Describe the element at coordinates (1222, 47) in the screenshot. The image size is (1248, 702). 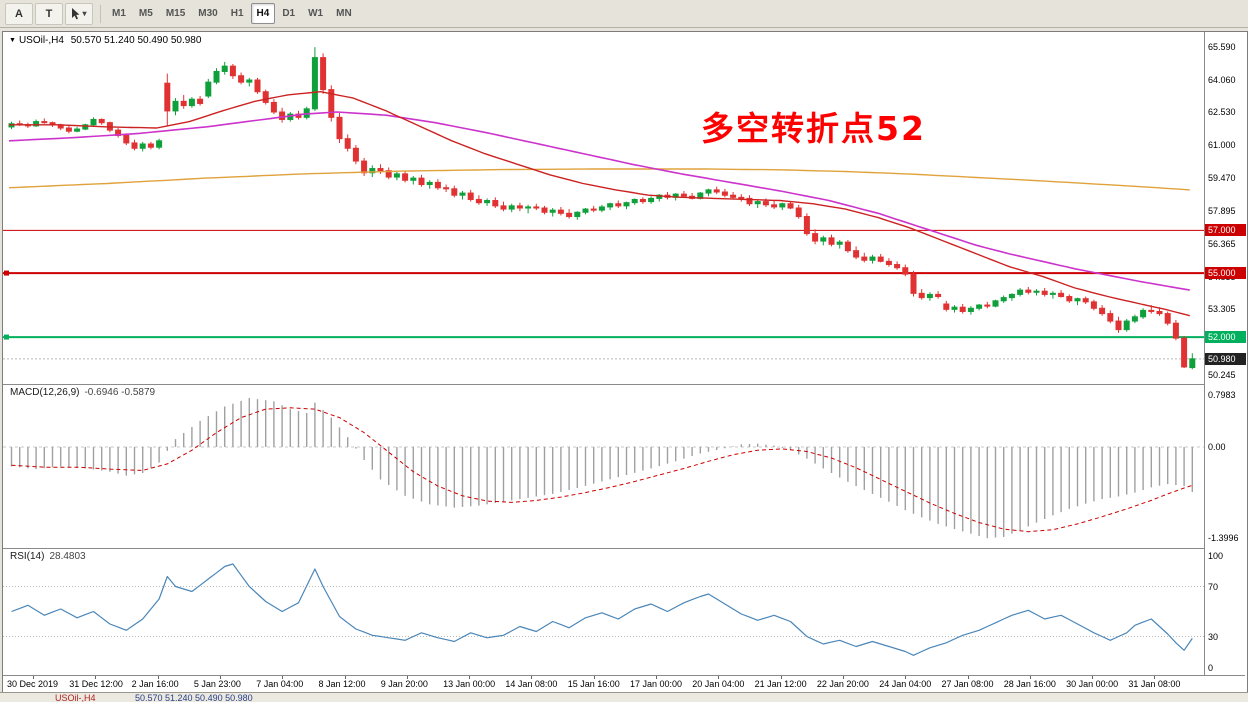
I see `price-axis-label: 65.590` at that location.